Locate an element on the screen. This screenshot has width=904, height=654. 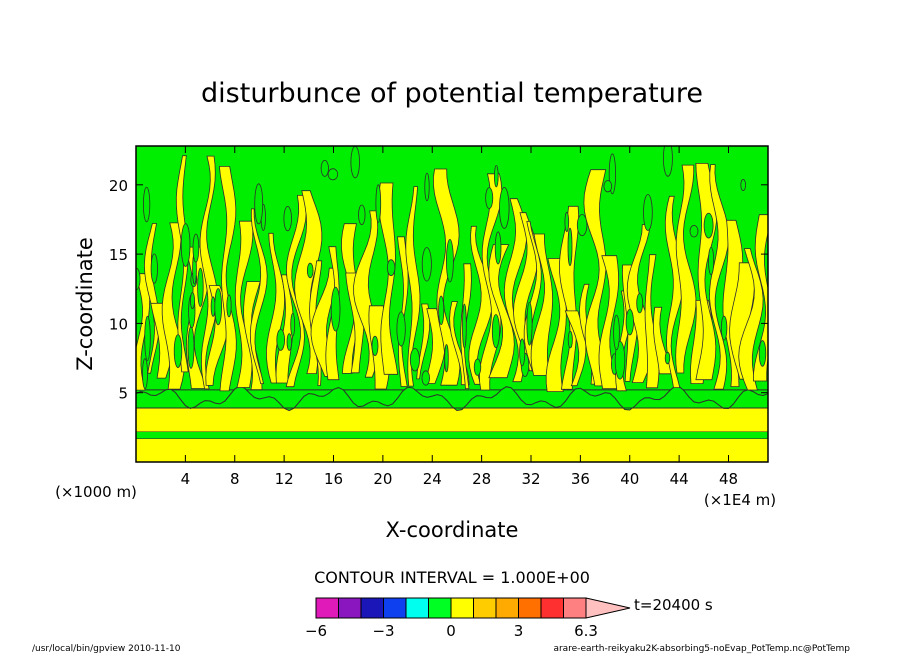
y-tick-label: 10 is located at coordinates (118, 324).